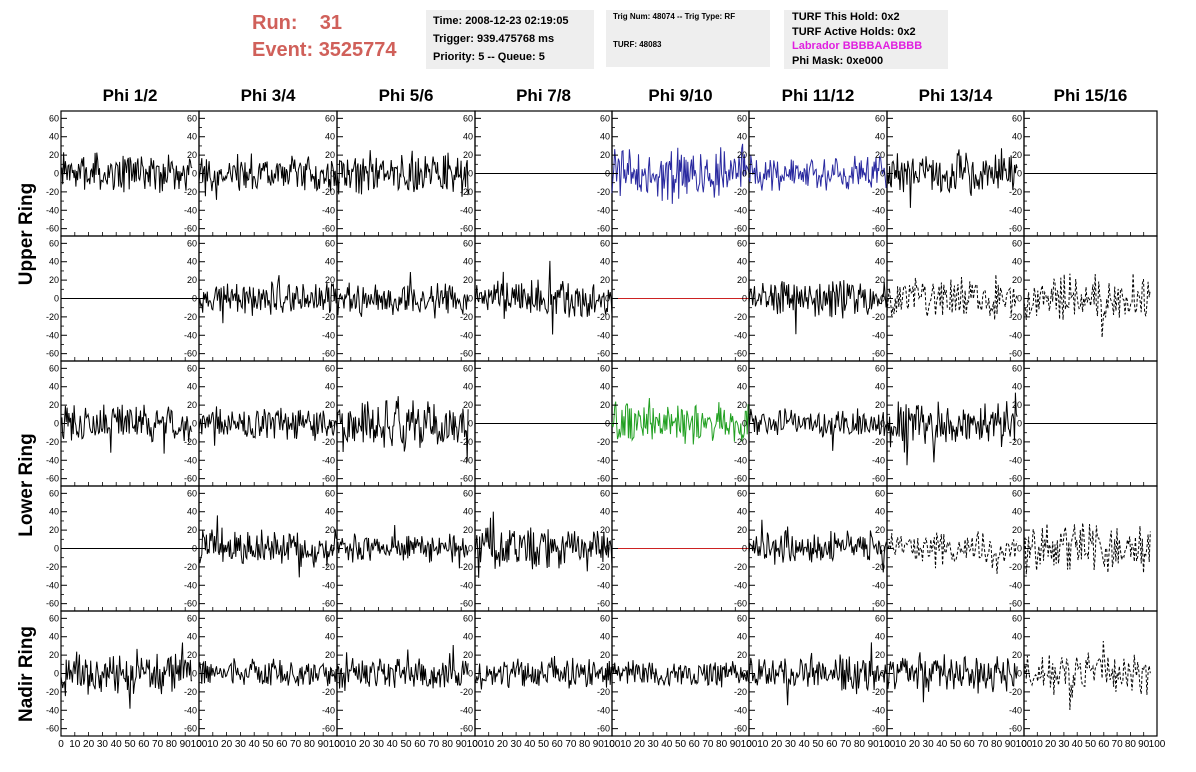 This screenshot has height=772, width=1196. Describe the element at coordinates (357, 50) in the screenshot. I see `event-value: 3525774` at that location.